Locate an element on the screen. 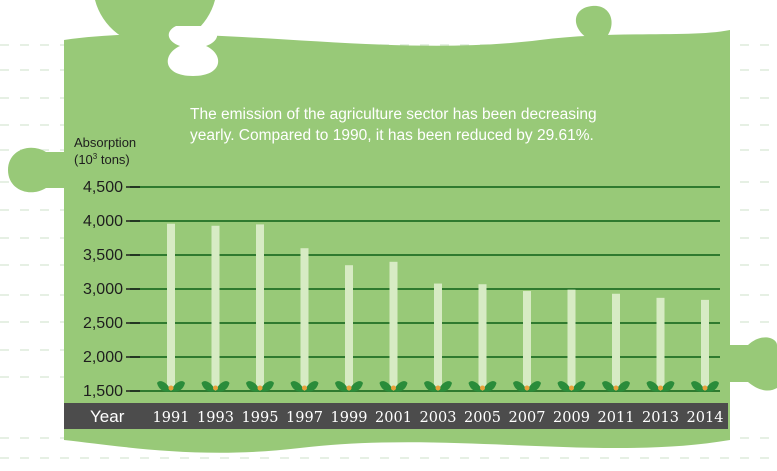  left-puzzle-knob is located at coordinates (37, 170).